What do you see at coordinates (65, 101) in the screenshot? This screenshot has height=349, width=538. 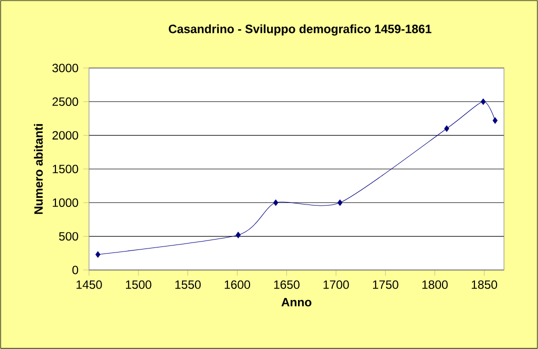 I see `y-tick-label: 2500` at bounding box center [65, 101].